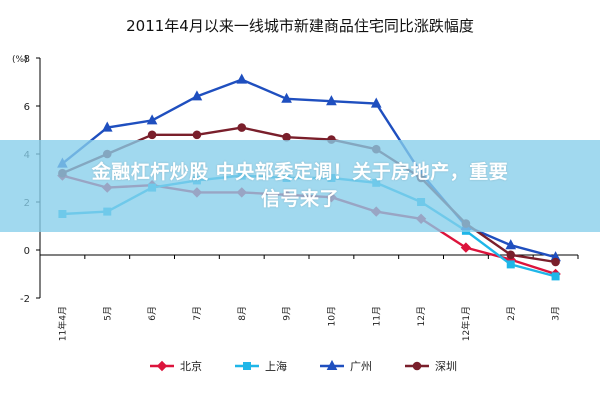  What do you see at coordinates (421, 316) in the screenshot?
I see `x-tick-label: 12月` at bounding box center [421, 316].